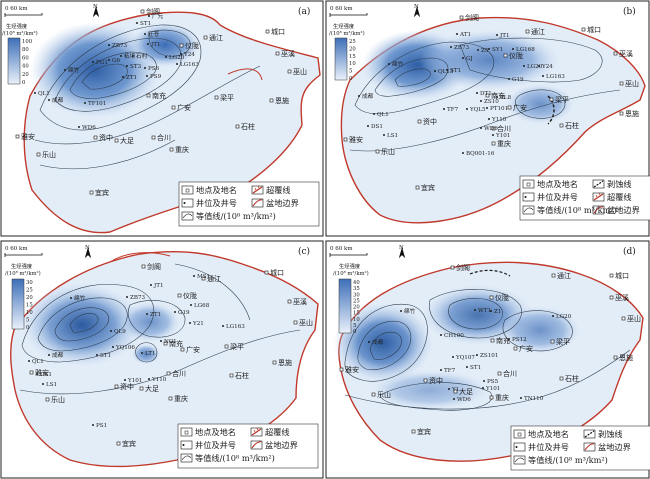 The height and width of the screenshot is (479, 650). What do you see at coordinates (555, 77) in the screenshot?
I see `well-label: LG163` at bounding box center [555, 77].